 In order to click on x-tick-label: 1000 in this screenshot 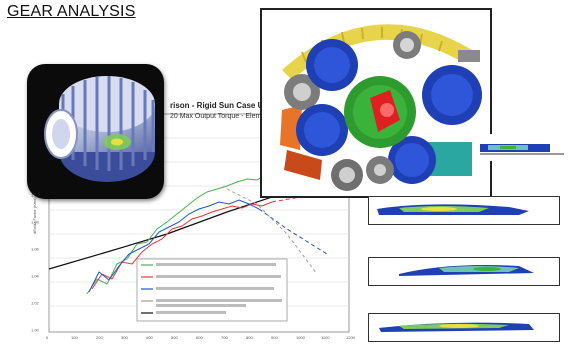, I will do `click(301, 337)`.